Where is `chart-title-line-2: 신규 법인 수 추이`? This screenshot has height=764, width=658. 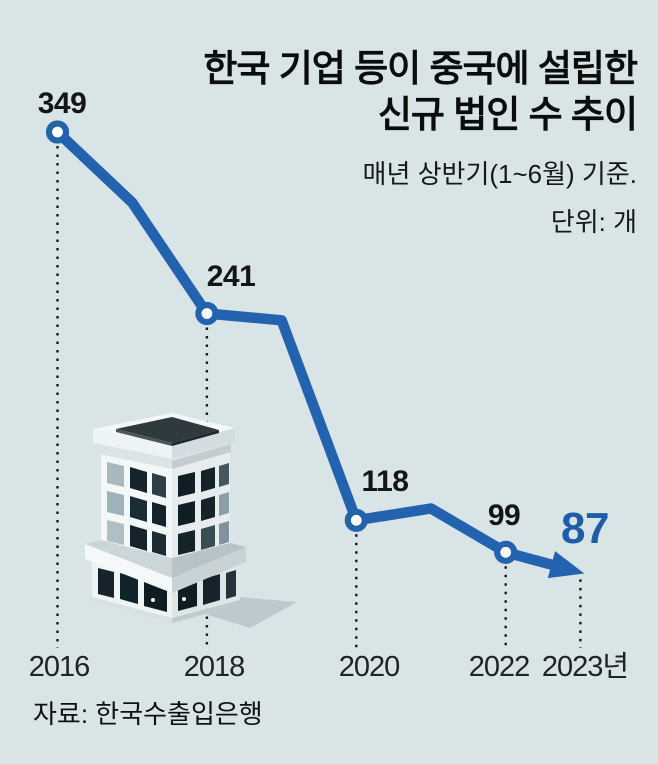
chart-title-line-2: 신규 법인 수 추이 is located at coordinates (507, 114).